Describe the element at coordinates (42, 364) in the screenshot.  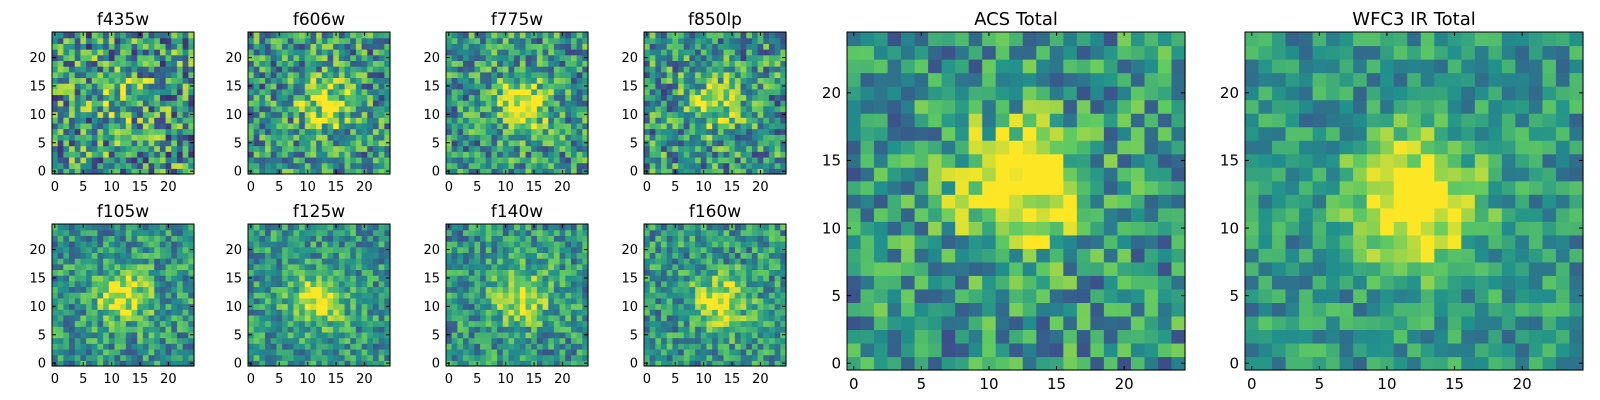
I see `y-tick-label: 0` at that location.